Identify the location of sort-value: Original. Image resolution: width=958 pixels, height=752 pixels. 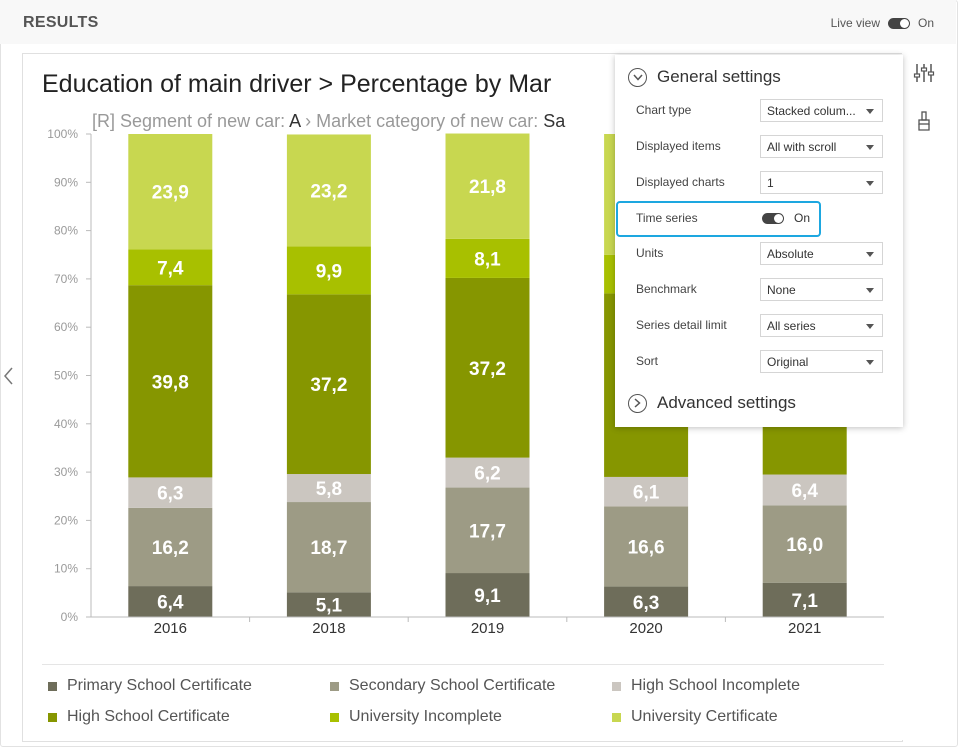
(788, 362).